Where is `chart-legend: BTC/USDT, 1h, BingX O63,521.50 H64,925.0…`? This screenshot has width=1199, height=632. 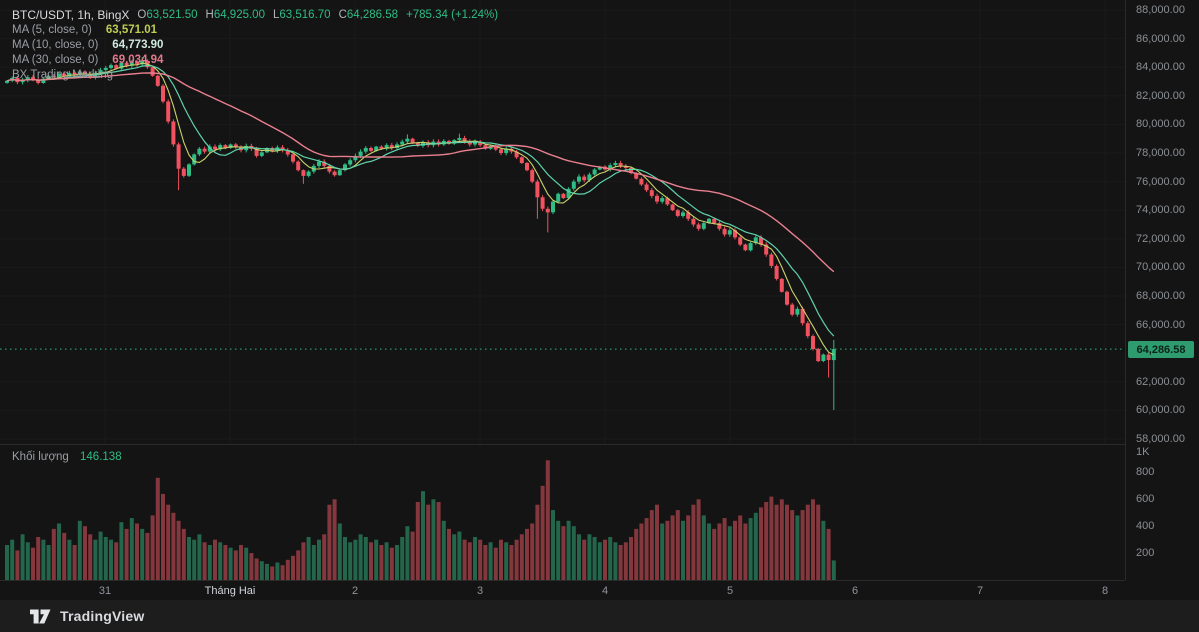
chart-legend: BTC/USDT, 1h, BingX O63,521.50 H64,925.0… is located at coordinates (255, 45).